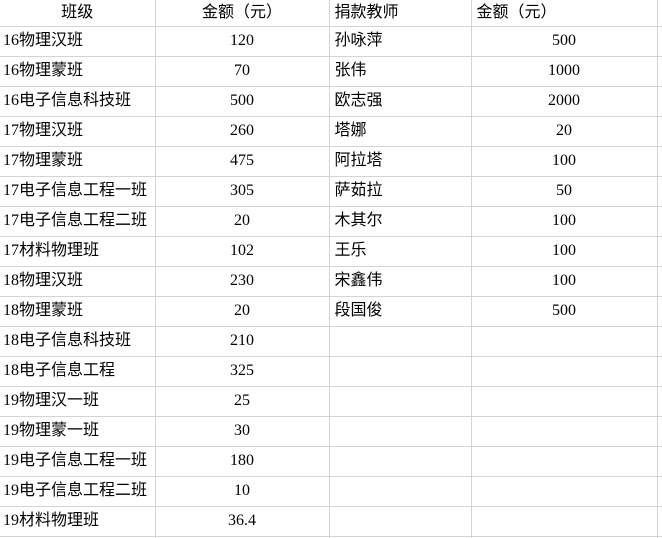 This screenshot has width=662, height=538. I want to click on table-row: 18物理蒙班 20 段国俊 500, so click(331, 311).